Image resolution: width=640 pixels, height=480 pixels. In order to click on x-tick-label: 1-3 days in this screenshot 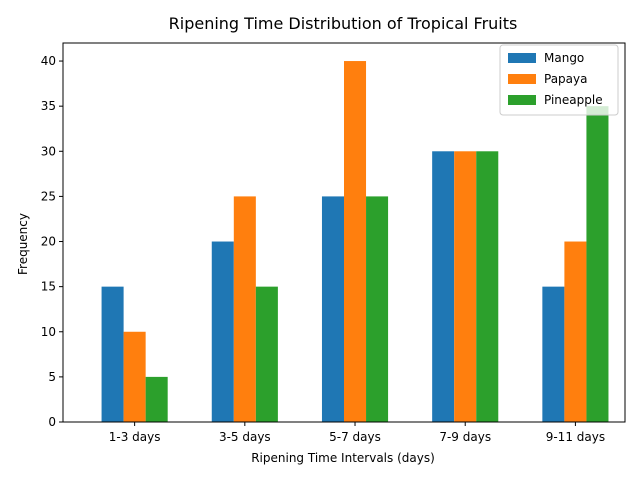, I will do `click(135, 437)`.